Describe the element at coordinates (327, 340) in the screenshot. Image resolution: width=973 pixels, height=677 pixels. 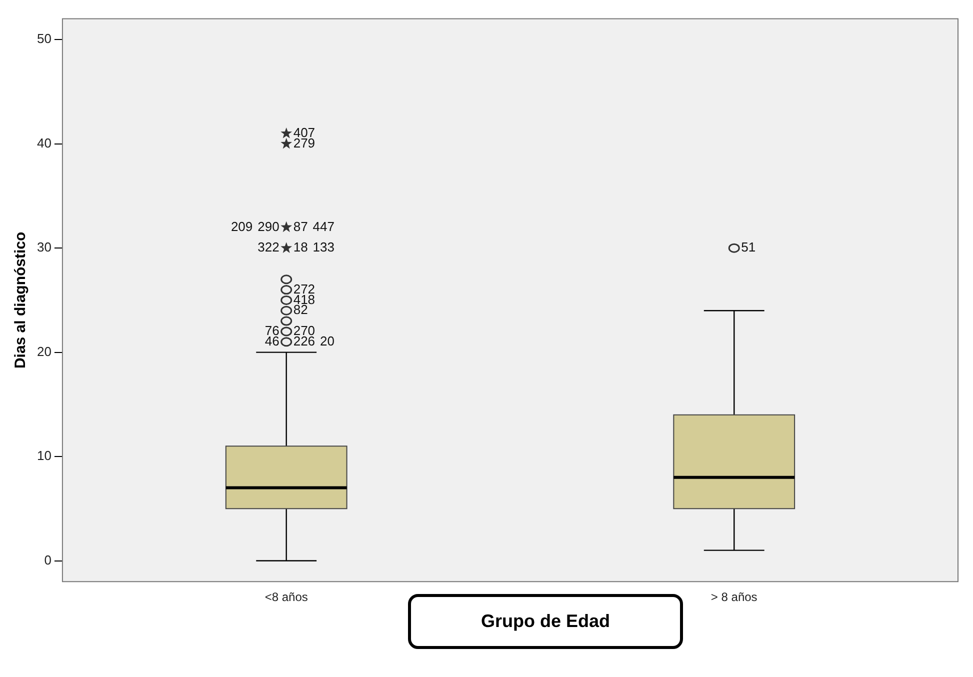
I see `annotation: 20` at that location.